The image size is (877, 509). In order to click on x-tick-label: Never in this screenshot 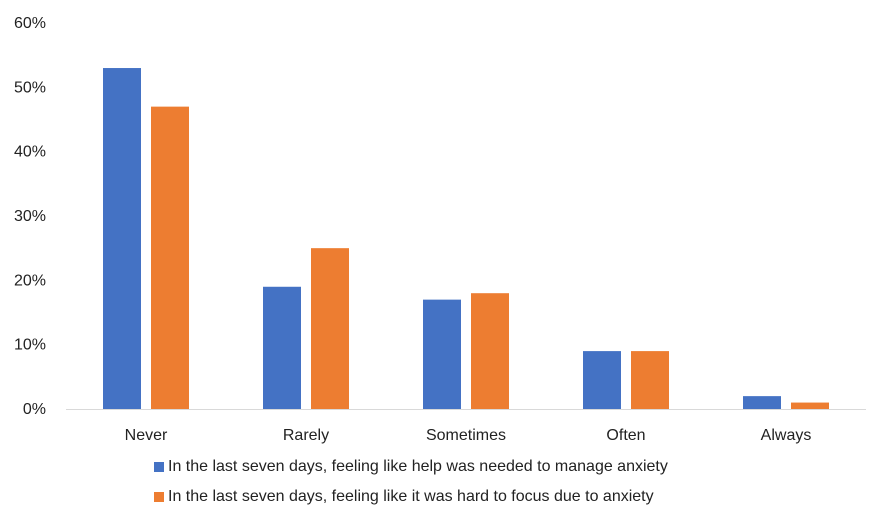, I will do `click(146, 435)`.